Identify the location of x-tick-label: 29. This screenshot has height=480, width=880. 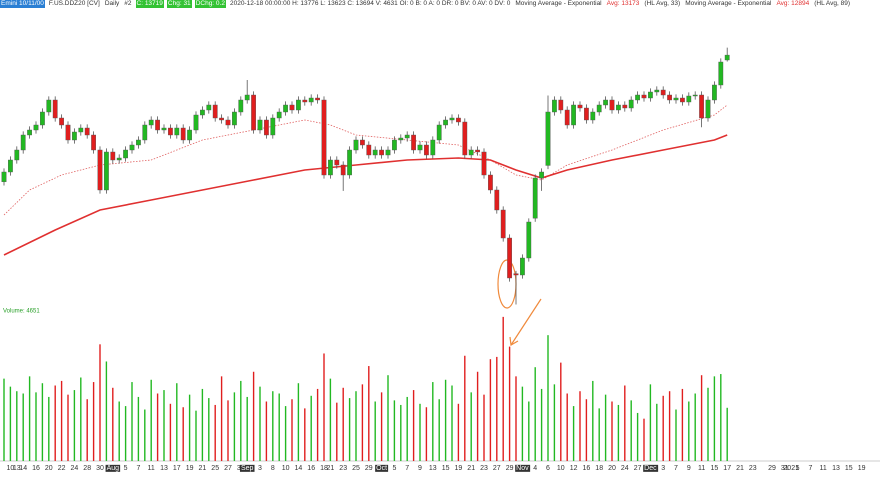
(369, 468).